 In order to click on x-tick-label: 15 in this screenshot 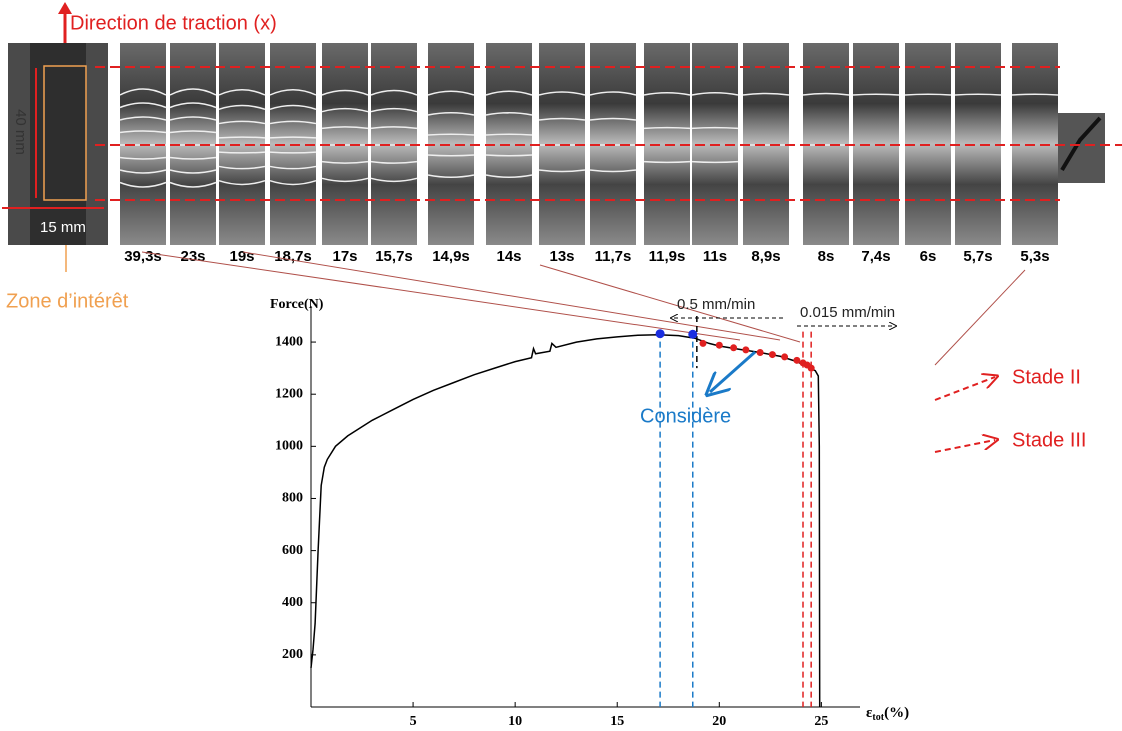, I will do `click(617, 721)`.